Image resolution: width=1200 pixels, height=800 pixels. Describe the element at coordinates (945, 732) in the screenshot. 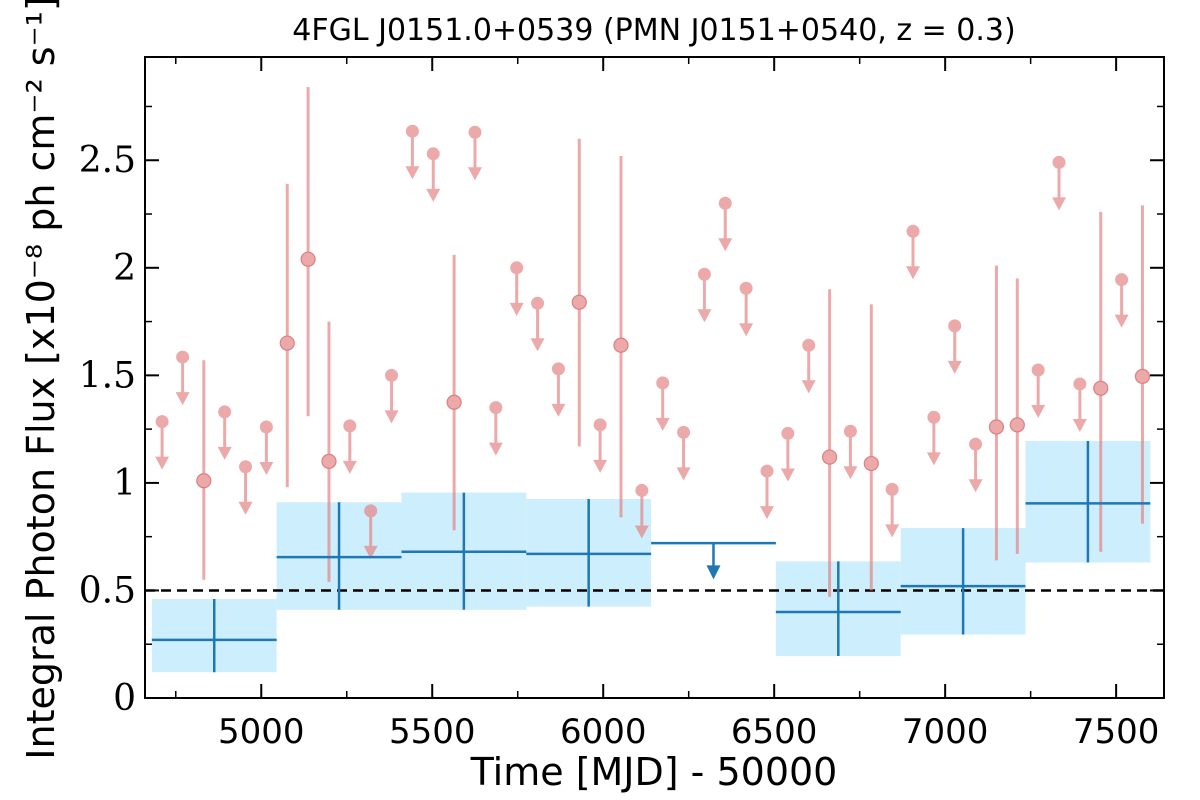

I see `x-tick-label-4: 7000` at that location.